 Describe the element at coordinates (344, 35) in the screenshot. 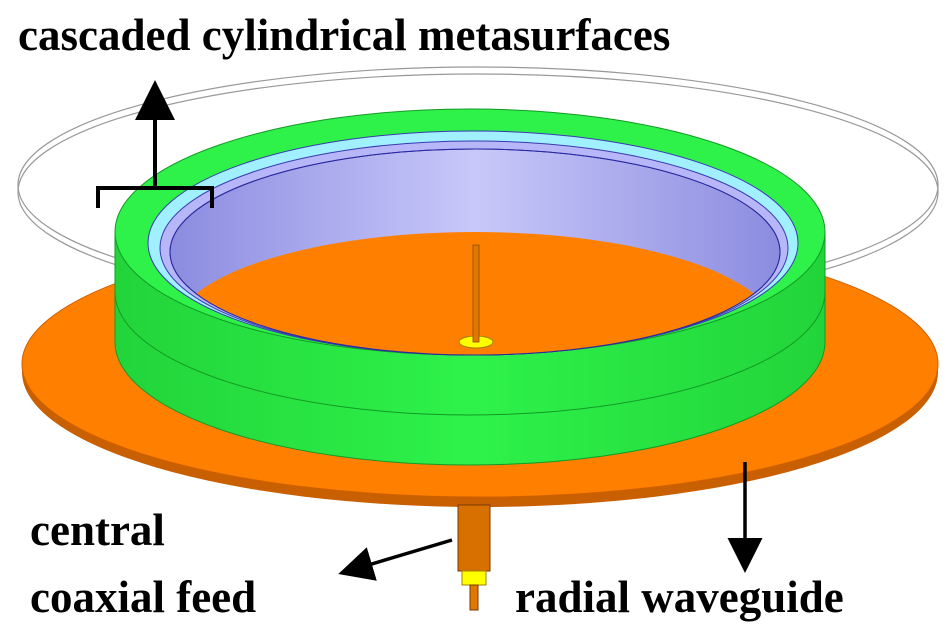

I see `metasurfaces-label: cascaded cylindrical metasurfaces` at that location.